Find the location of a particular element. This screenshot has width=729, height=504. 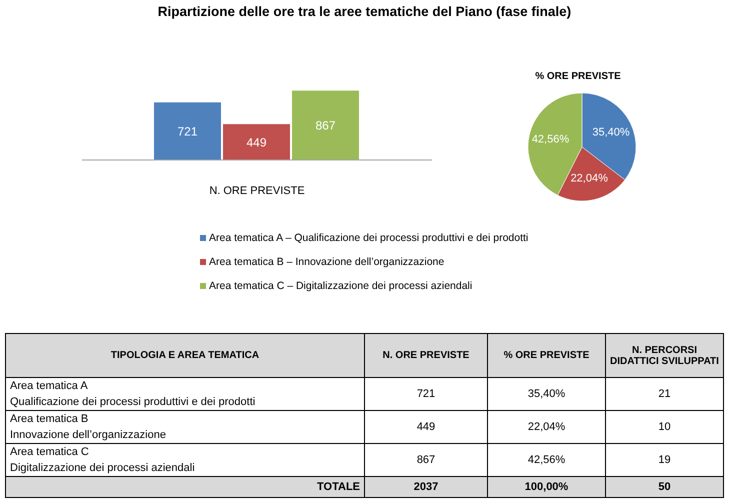

category-label: Area tematica B Innovazione dell’organizzazione is located at coordinates (185, 427).